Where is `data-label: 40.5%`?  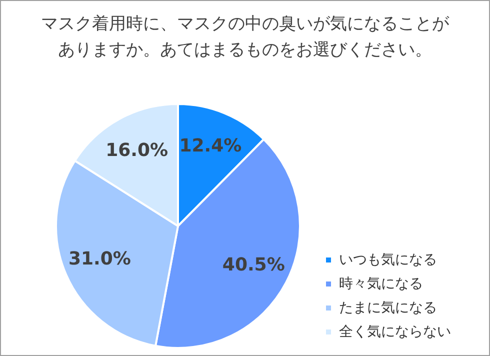 data-label: 40.5% is located at coordinates (253, 265).